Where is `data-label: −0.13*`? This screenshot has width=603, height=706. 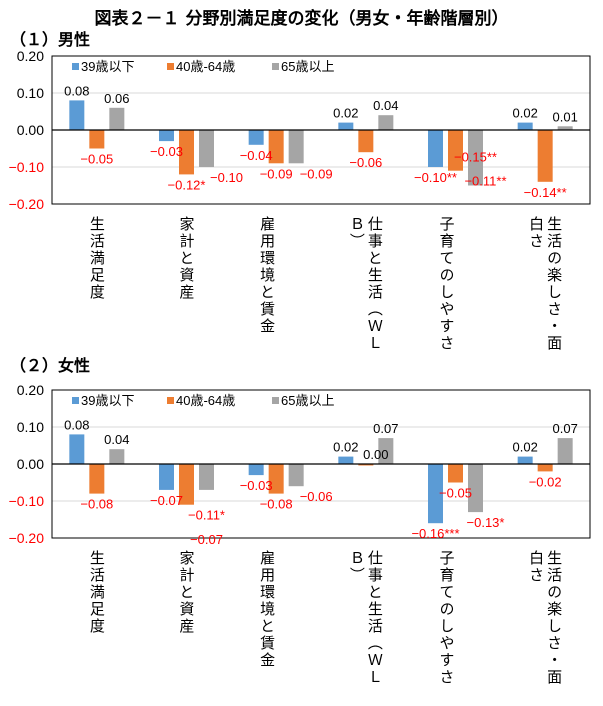
data-label: −0.13* is located at coordinates (486, 522).